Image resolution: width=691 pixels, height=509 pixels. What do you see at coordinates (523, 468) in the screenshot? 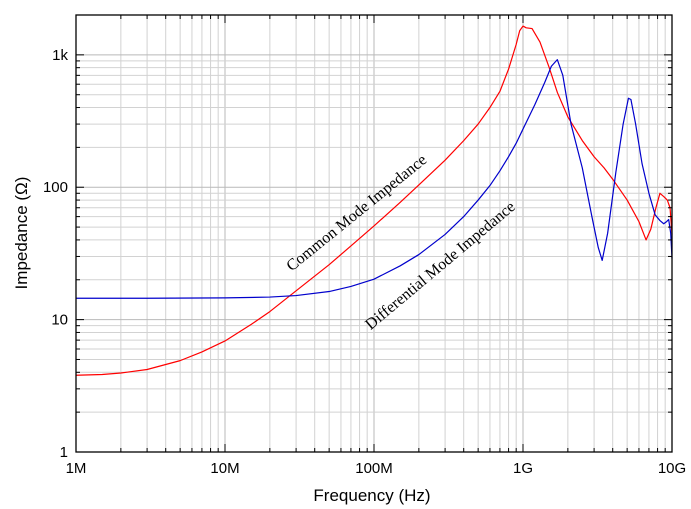
I see `x-tick-label: 1G` at bounding box center [523, 468].